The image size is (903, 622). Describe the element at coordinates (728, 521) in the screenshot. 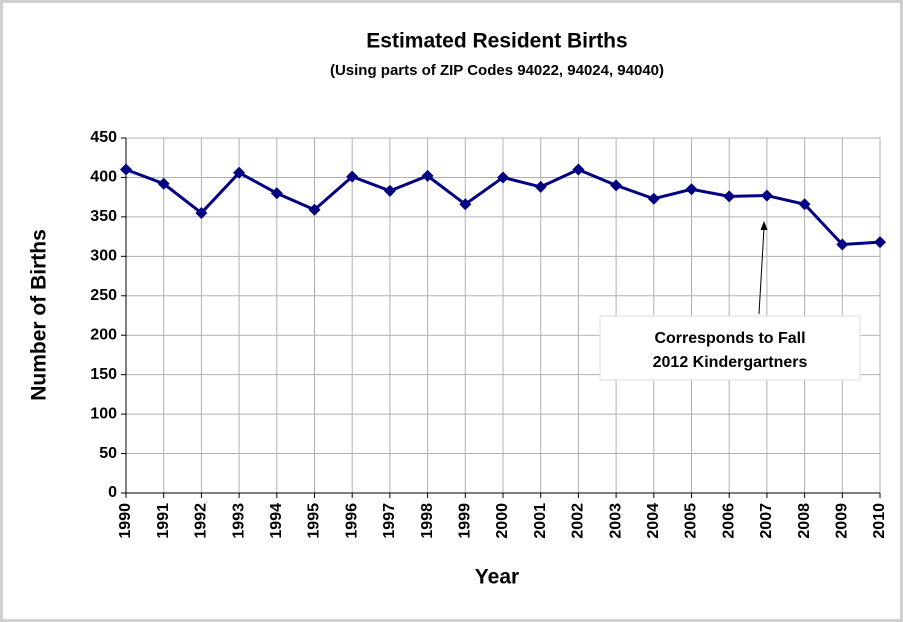

I see `x-tick-label: 2006` at that location.